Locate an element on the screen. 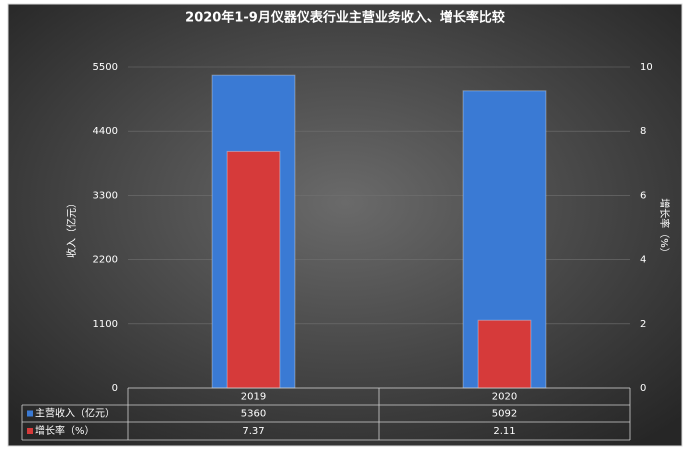 This screenshot has width=686, height=456. table-value: 5360 is located at coordinates (253, 414).